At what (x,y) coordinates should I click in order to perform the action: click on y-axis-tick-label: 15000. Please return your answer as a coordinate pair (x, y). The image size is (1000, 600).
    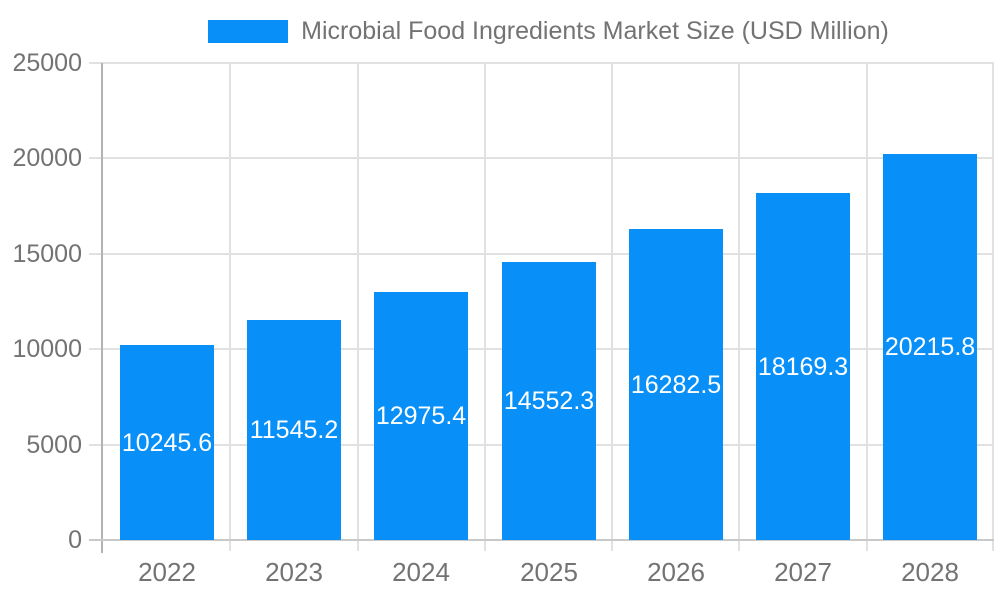
    Looking at the image, I should click on (47, 253).